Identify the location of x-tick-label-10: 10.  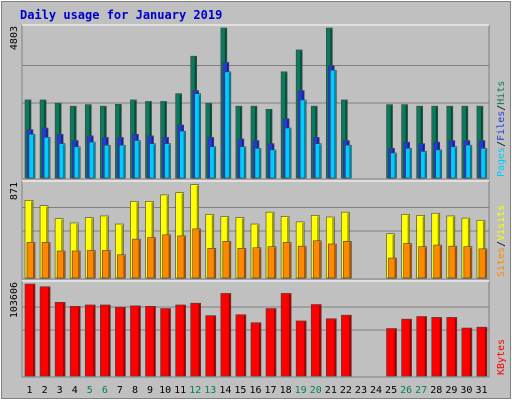
(165, 390).